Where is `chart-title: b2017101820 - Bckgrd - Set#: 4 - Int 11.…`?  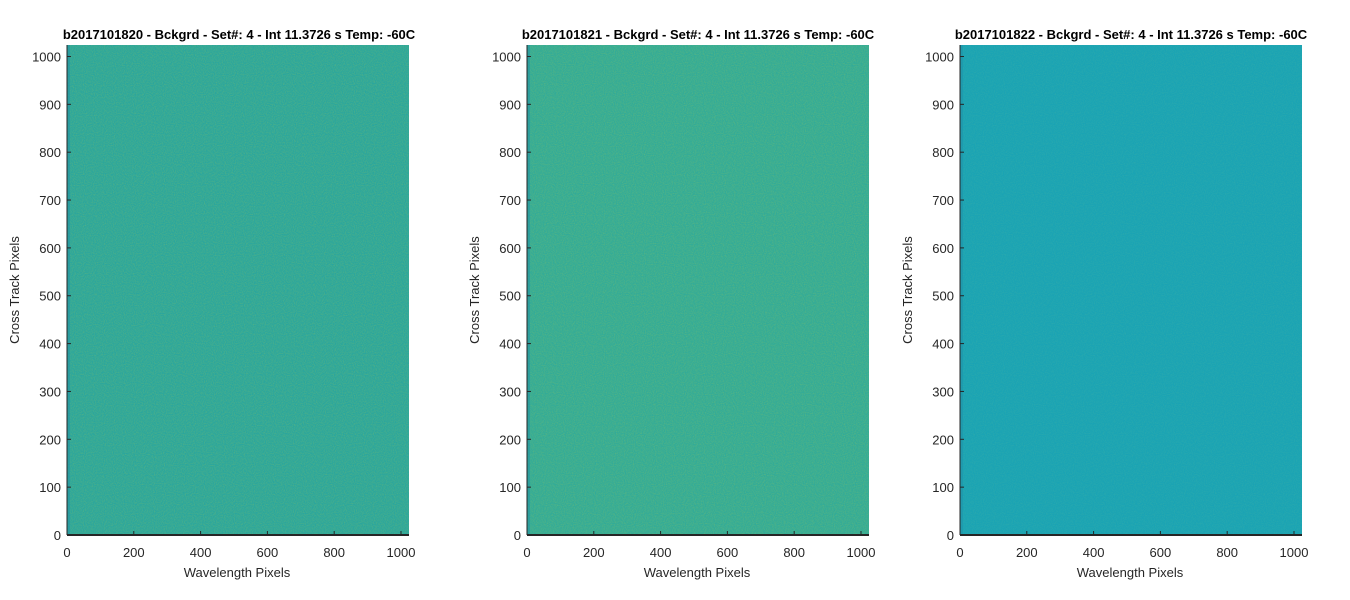 chart-title: b2017101820 - Bckgrd - Set#: 4 - Int 11.… is located at coordinates (239, 34).